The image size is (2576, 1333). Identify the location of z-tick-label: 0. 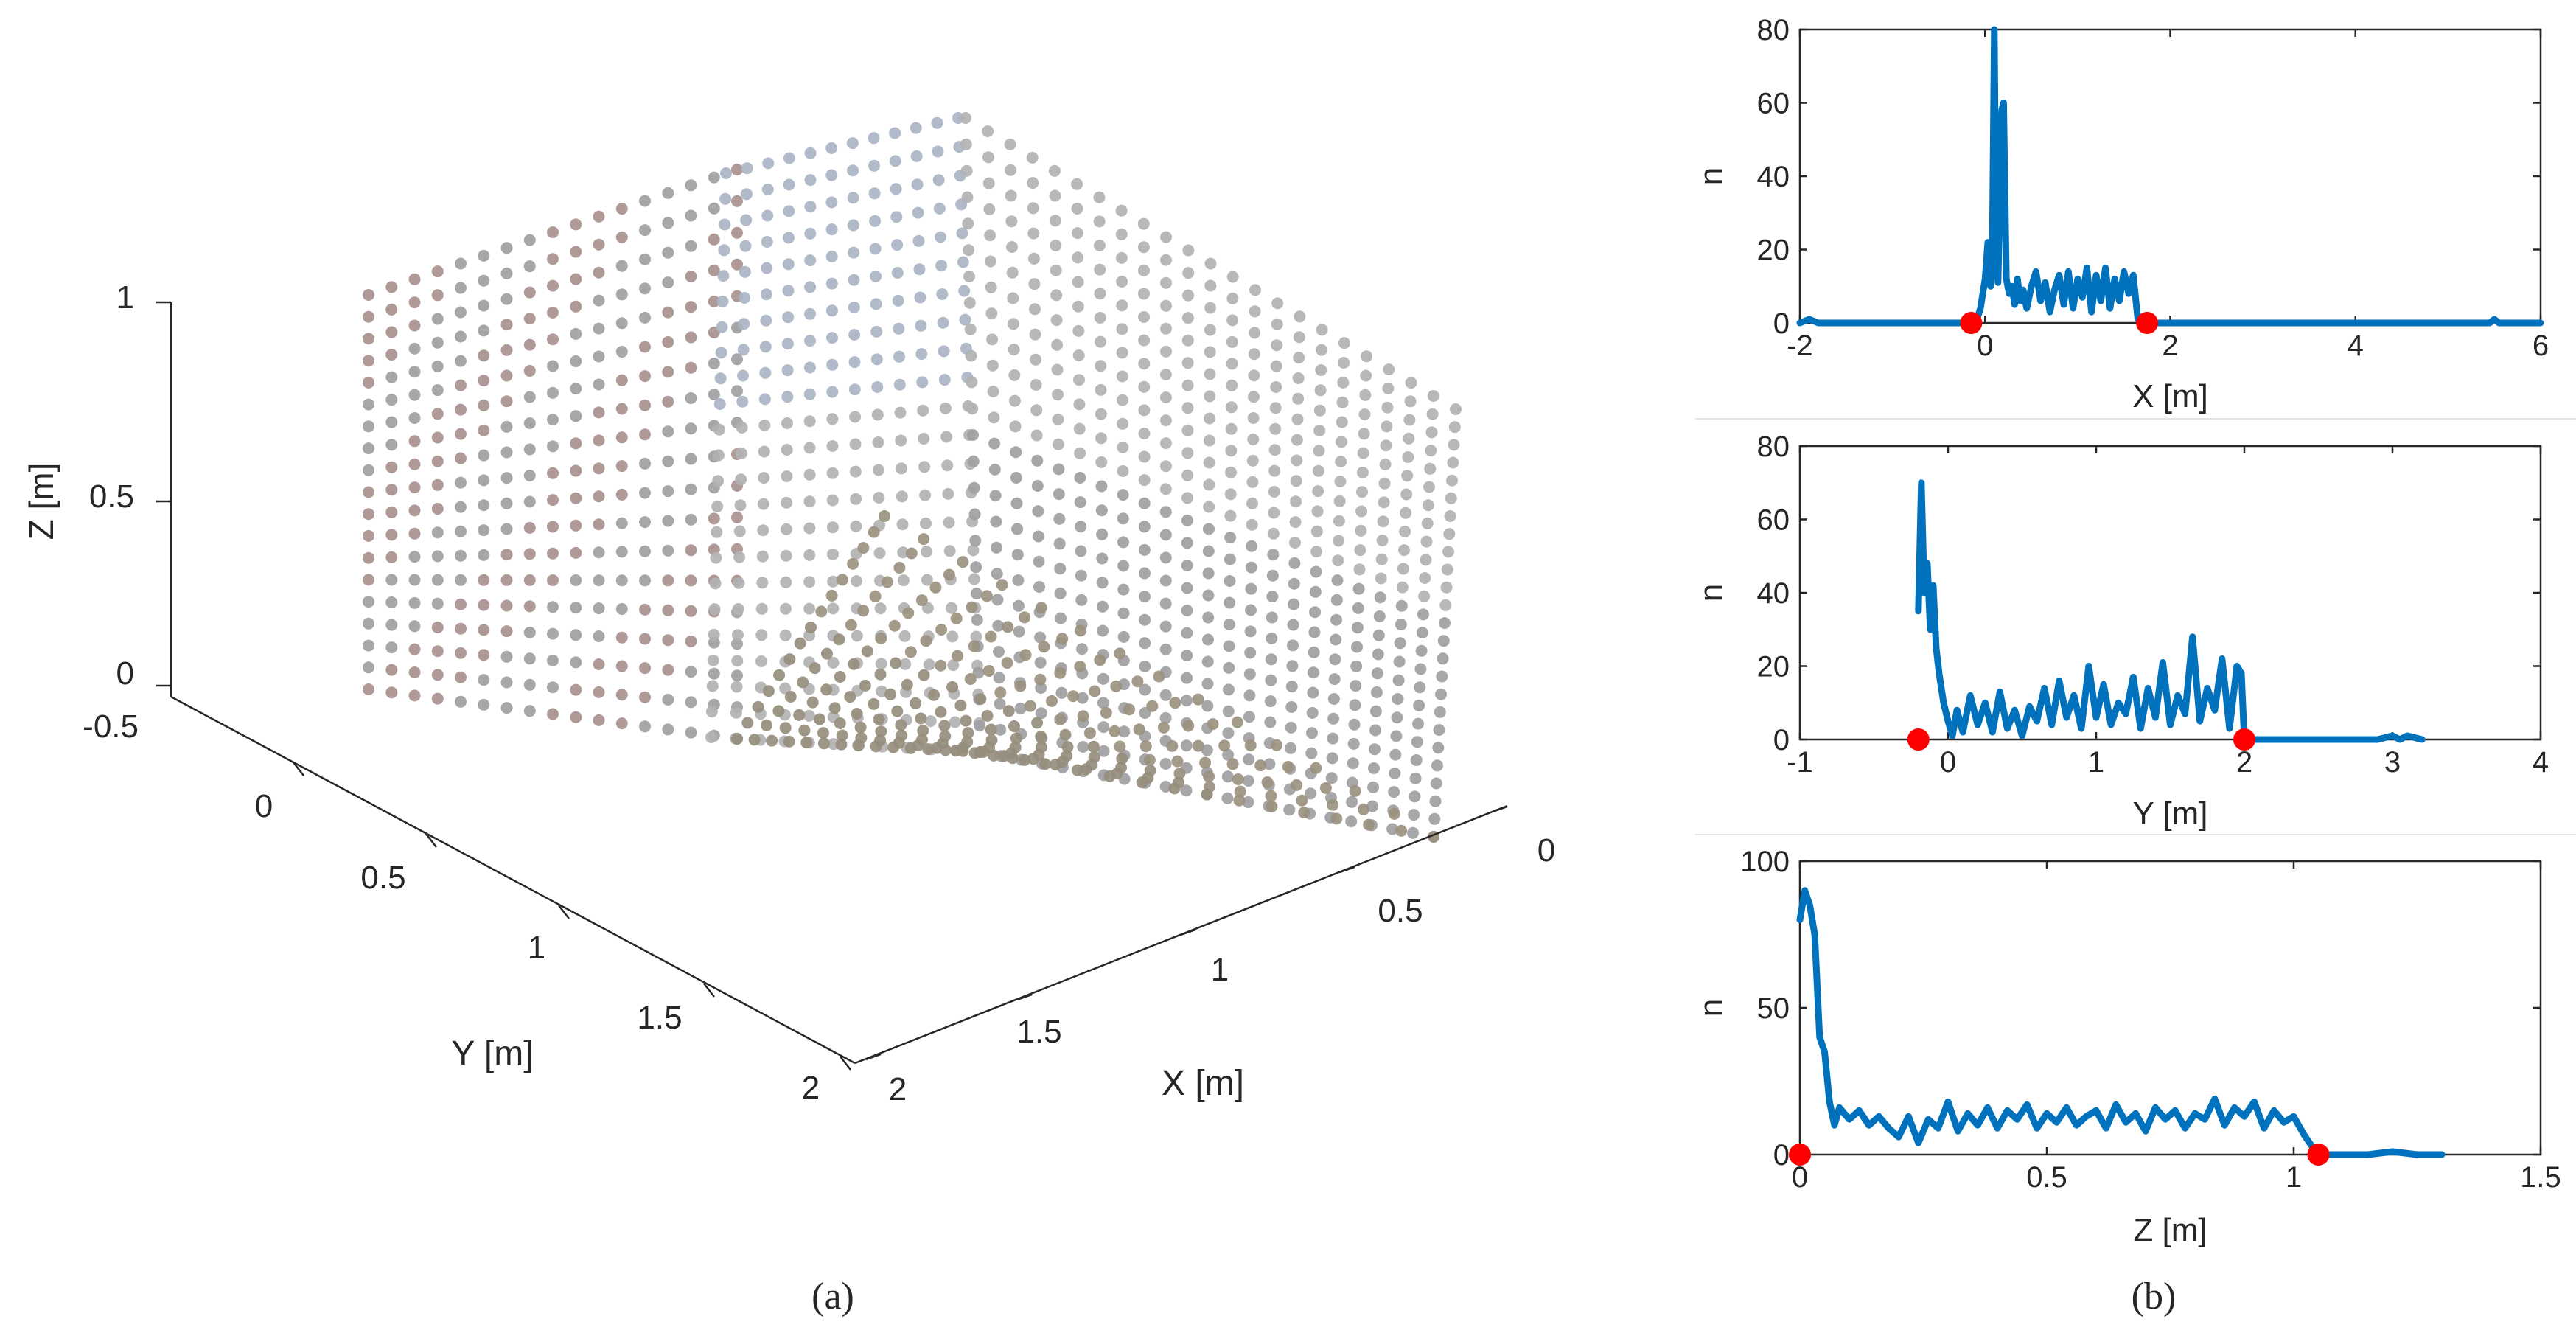
(125, 673).